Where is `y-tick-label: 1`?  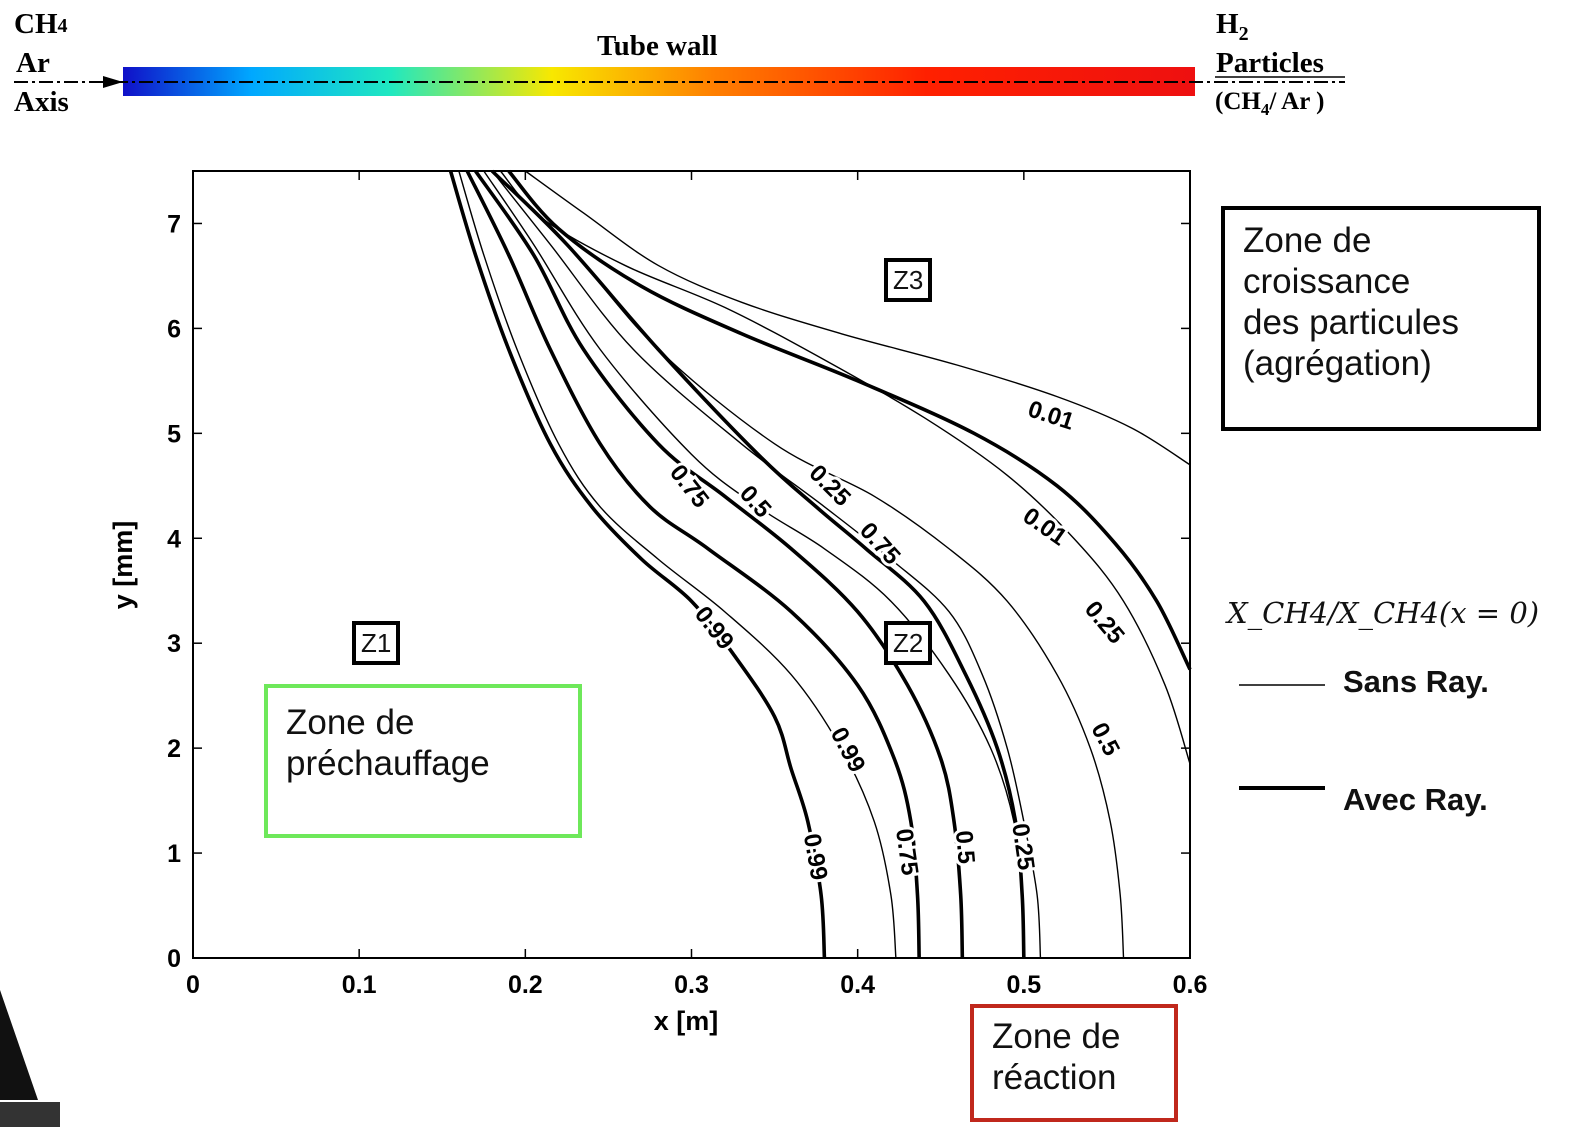 y-tick-label: 1 is located at coordinates (174, 854).